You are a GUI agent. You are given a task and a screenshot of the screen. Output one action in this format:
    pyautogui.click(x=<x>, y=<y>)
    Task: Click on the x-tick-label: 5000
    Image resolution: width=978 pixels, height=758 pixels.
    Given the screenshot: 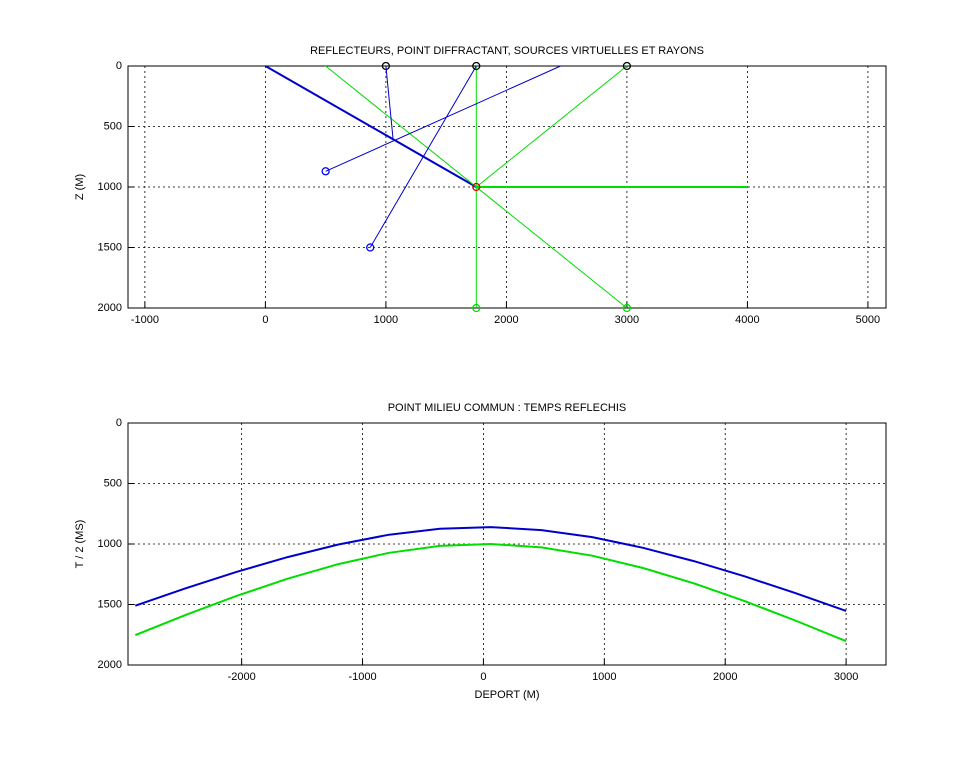 What is the action you would take?
    pyautogui.click(x=868, y=320)
    